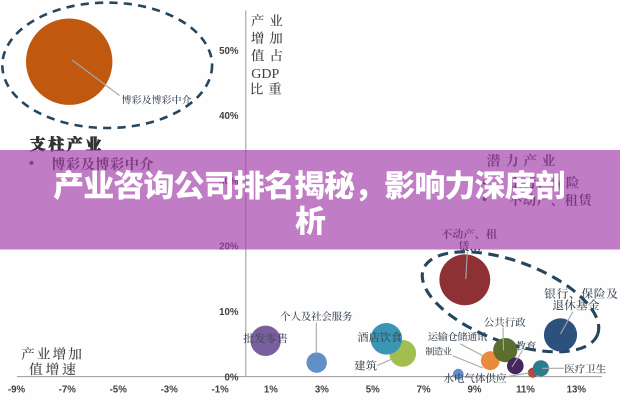 The width and height of the screenshot is (620, 400). Describe the element at coordinates (231, 377) in the screenshot. I see `svg-text: 0%` at that location.